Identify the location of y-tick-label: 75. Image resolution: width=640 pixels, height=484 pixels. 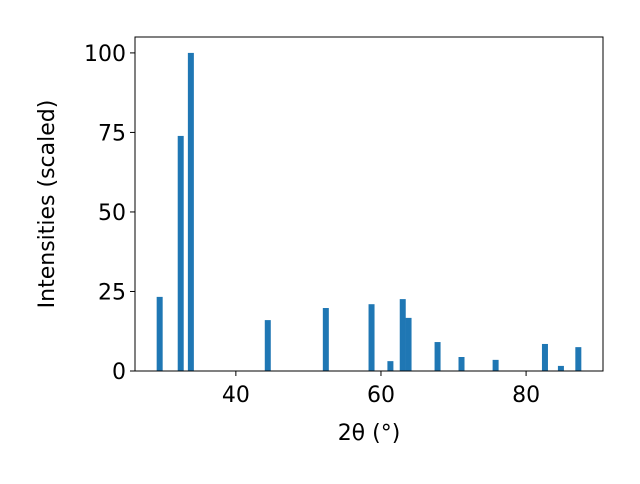
(112, 133).